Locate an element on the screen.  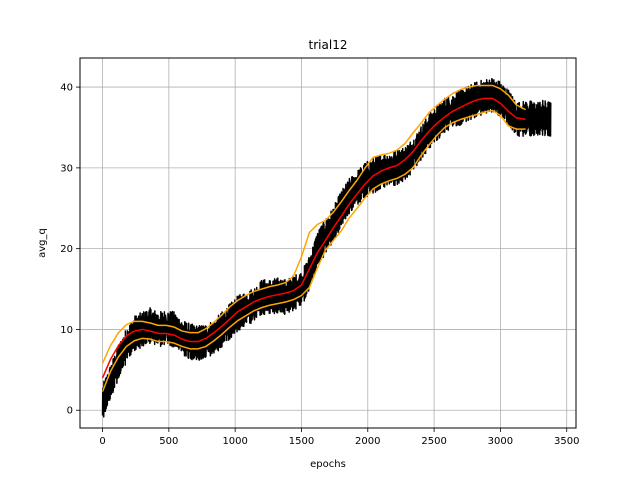
y-tick-label: 40 is located at coordinates (66, 88).